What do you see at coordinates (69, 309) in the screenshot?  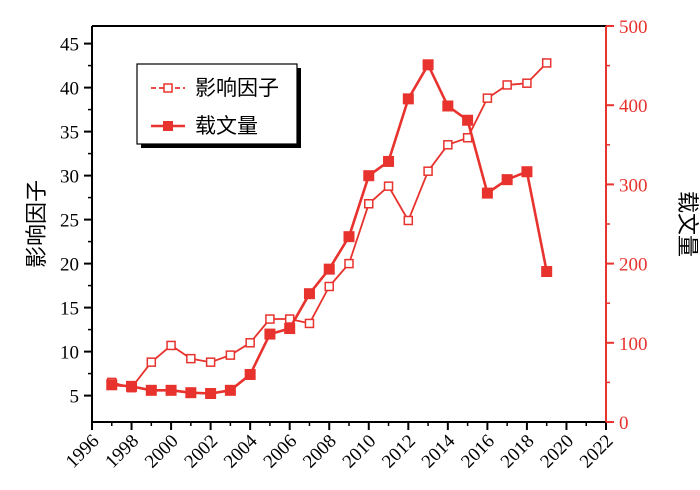 I see `y-left-tick-label: 15` at bounding box center [69, 309].